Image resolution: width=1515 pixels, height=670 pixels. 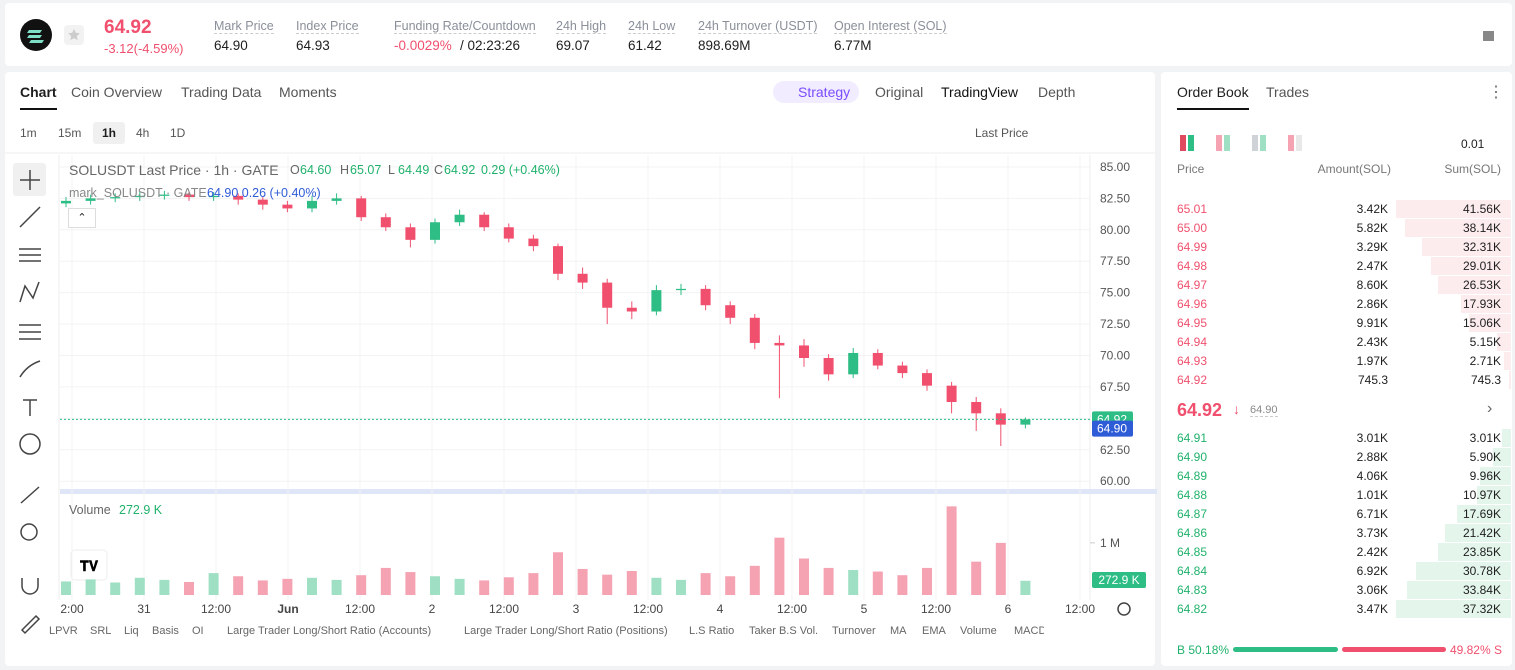 I want to click on y-tick-label: 82.50, so click(x=1115, y=198).